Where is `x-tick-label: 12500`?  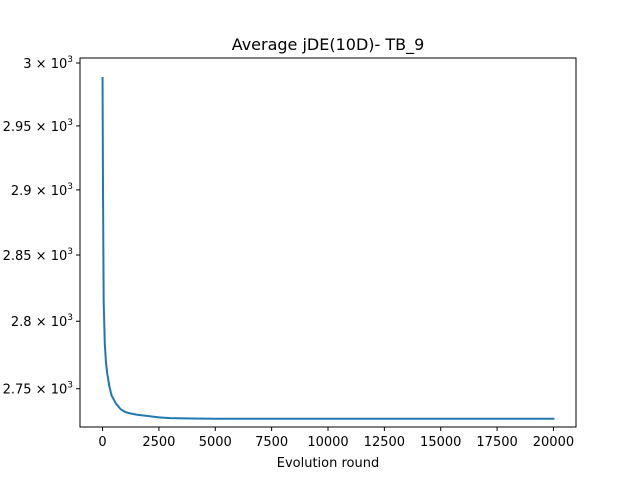 x-tick-label: 12500 is located at coordinates (384, 442).